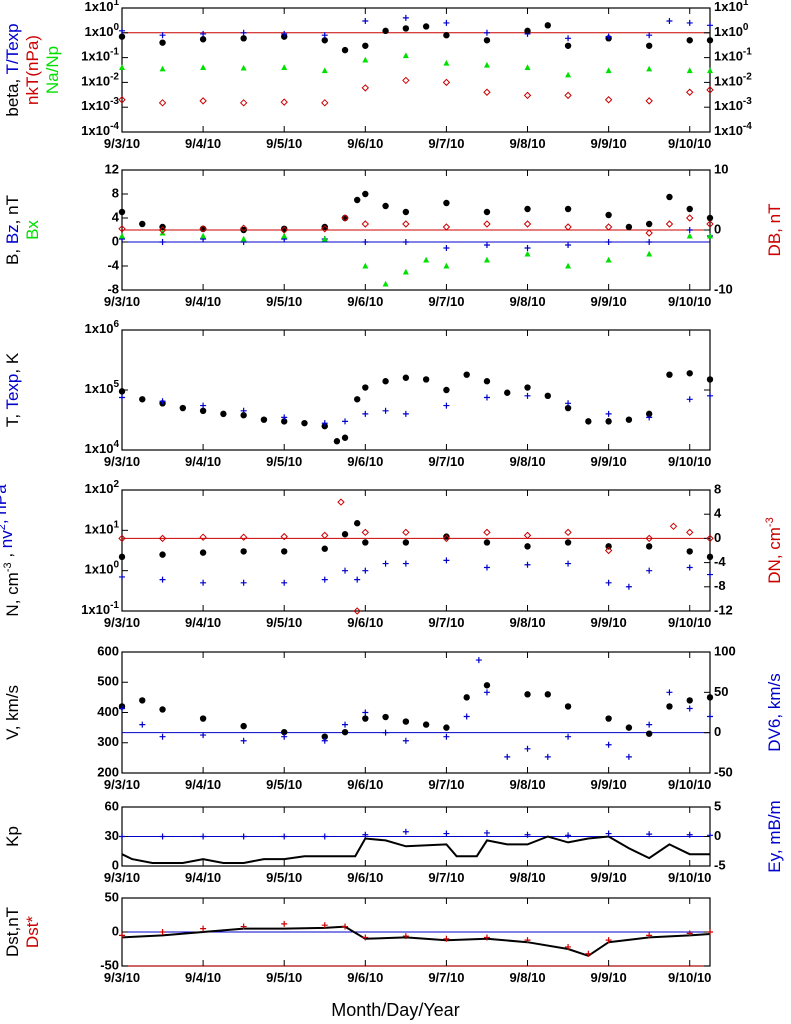 The image size is (791, 1024). Describe the element at coordinates (12, 932) in the screenshot. I see `y-axis-label: Dst,nT` at that location.